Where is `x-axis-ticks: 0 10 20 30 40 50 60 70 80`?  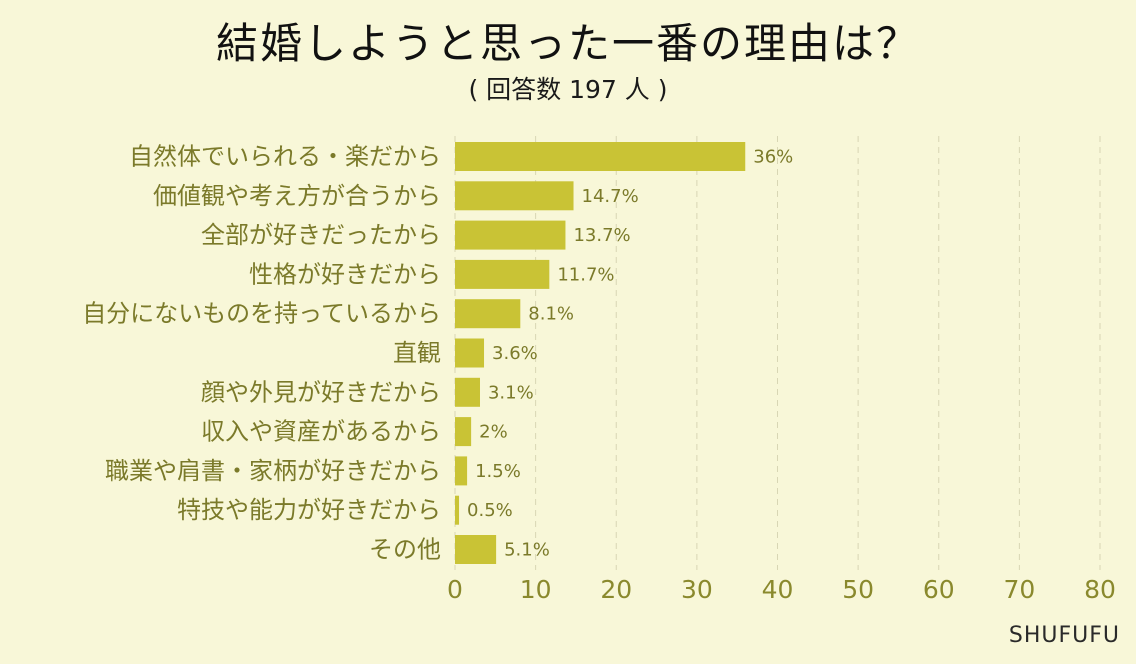 x-axis-ticks: 0 10 20 30 40 50 60 70 80 is located at coordinates (781, 589).